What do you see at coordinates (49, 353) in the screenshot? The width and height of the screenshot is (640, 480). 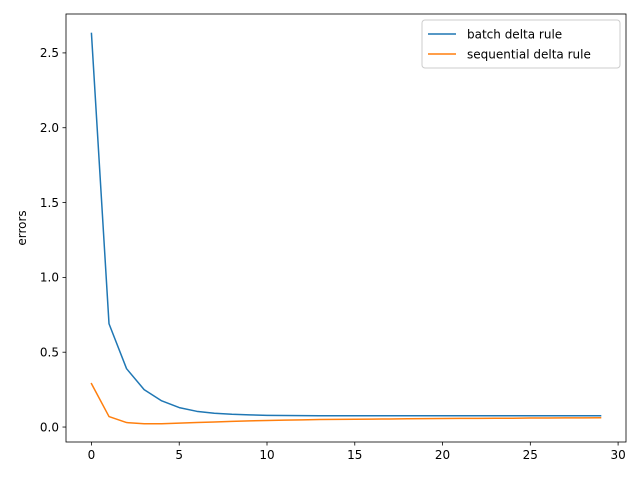 I see `y-tick-label: 0.5` at bounding box center [49, 353].